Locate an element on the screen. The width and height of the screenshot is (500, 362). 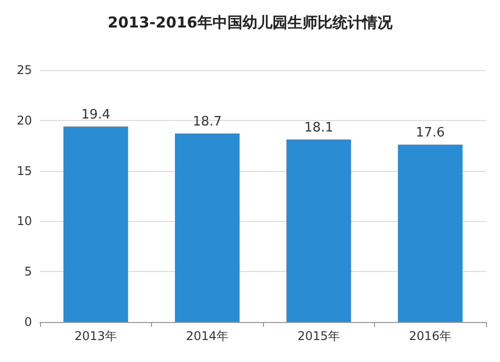
data-label: 19.4 is located at coordinates (95, 114).